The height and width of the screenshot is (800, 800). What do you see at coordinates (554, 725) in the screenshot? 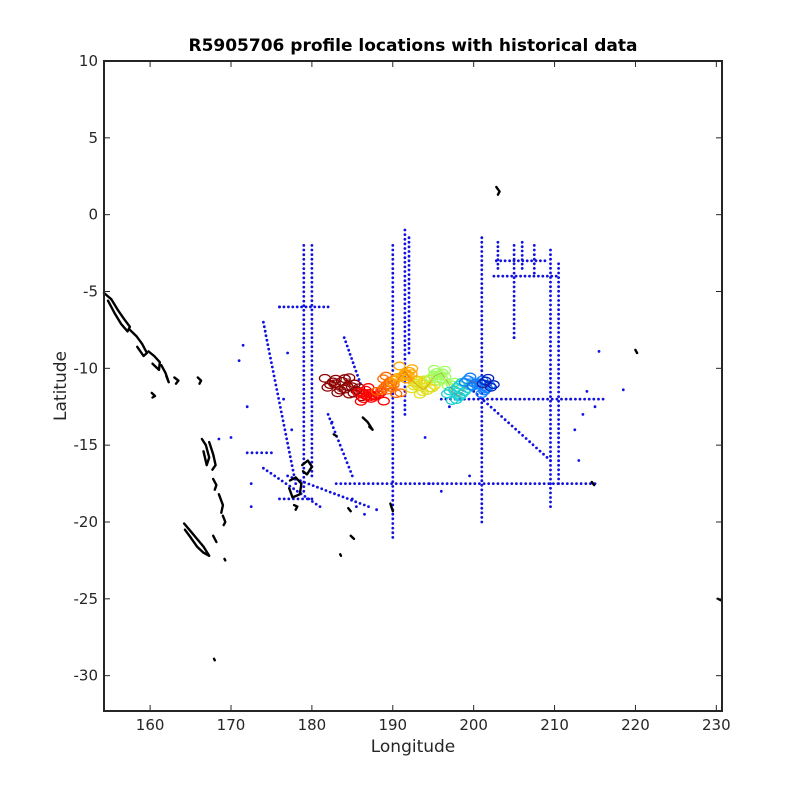
I see `x-tick-label: 210` at bounding box center [554, 725].